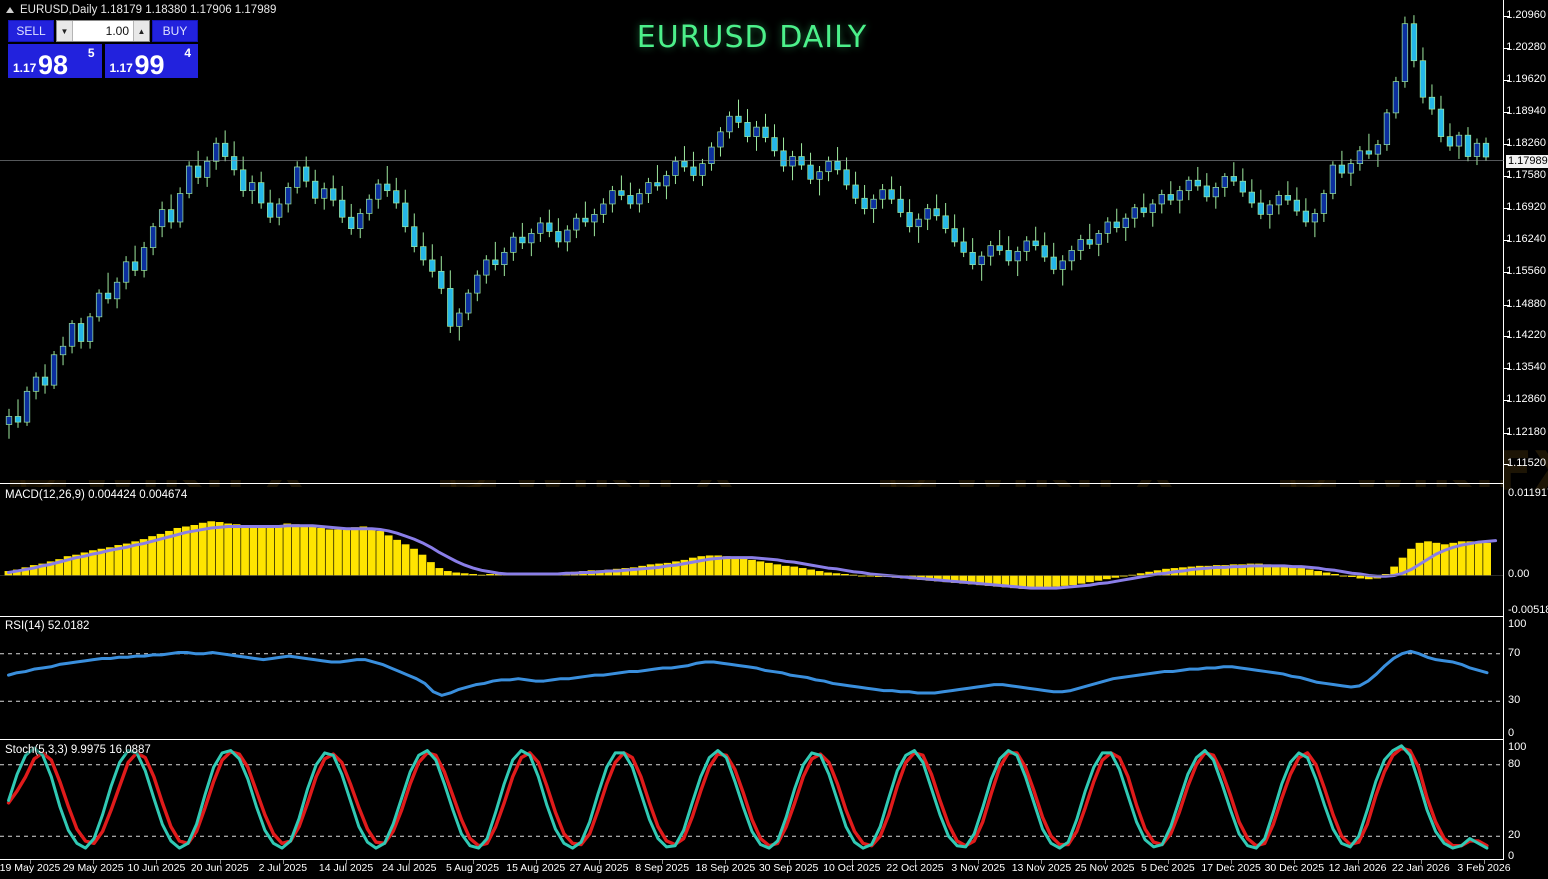 The height and width of the screenshot is (879, 1548). Describe the element at coordinates (187, 53) in the screenshot. I see `buy-price-fraction: 4` at that location.